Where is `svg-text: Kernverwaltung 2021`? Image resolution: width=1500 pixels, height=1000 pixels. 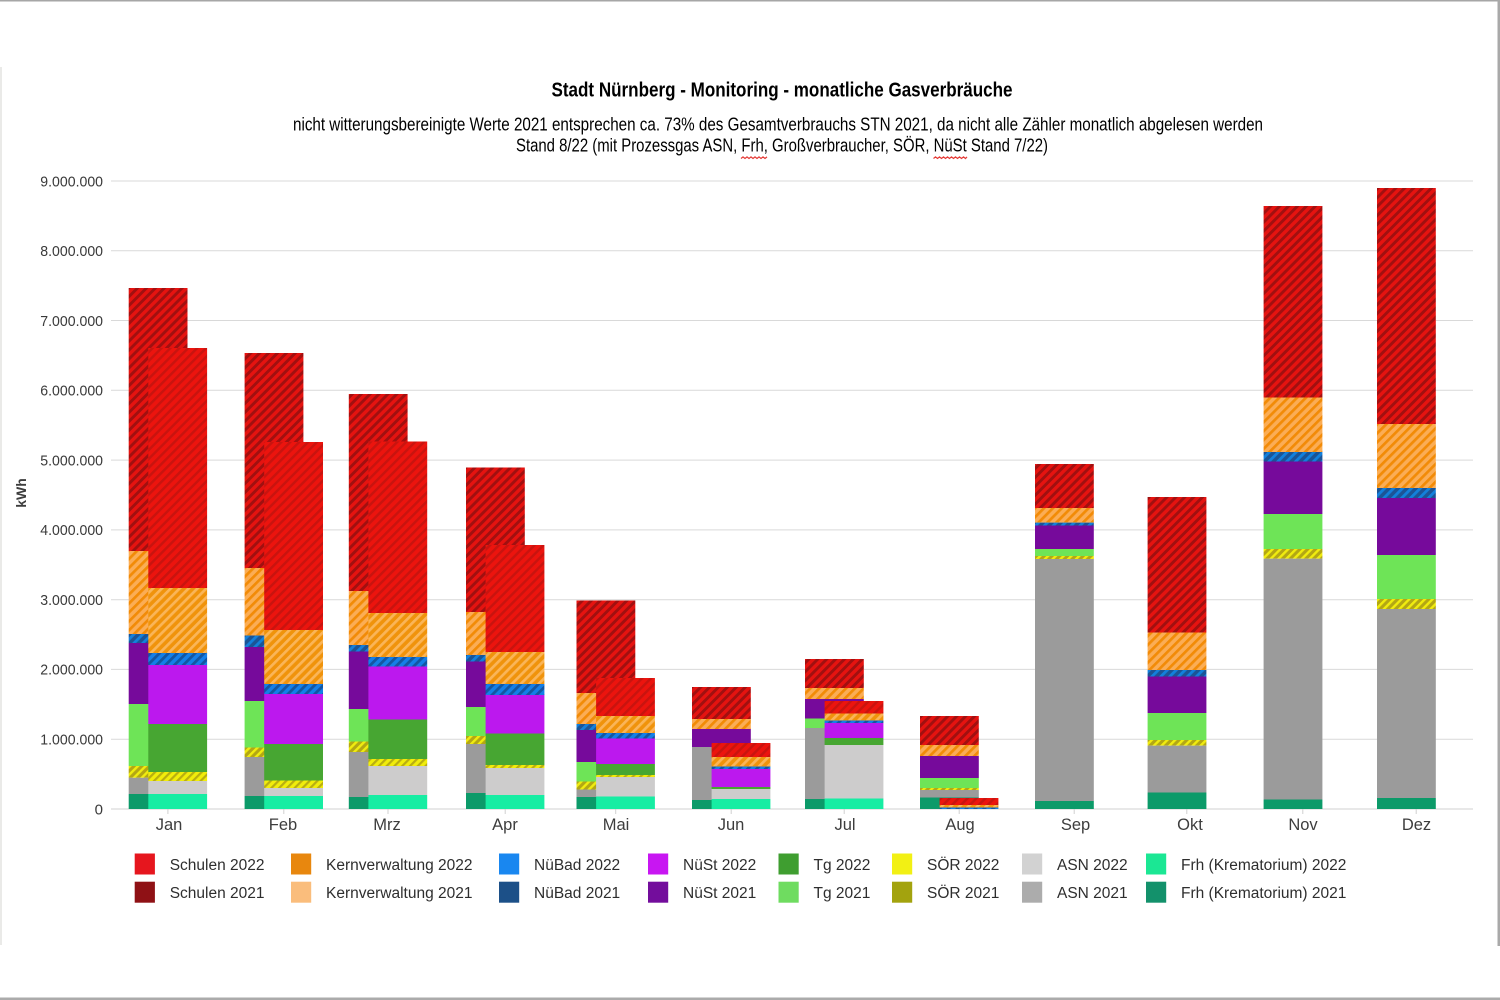 svg-text: Kernverwaltung 2021 is located at coordinates (399, 893).